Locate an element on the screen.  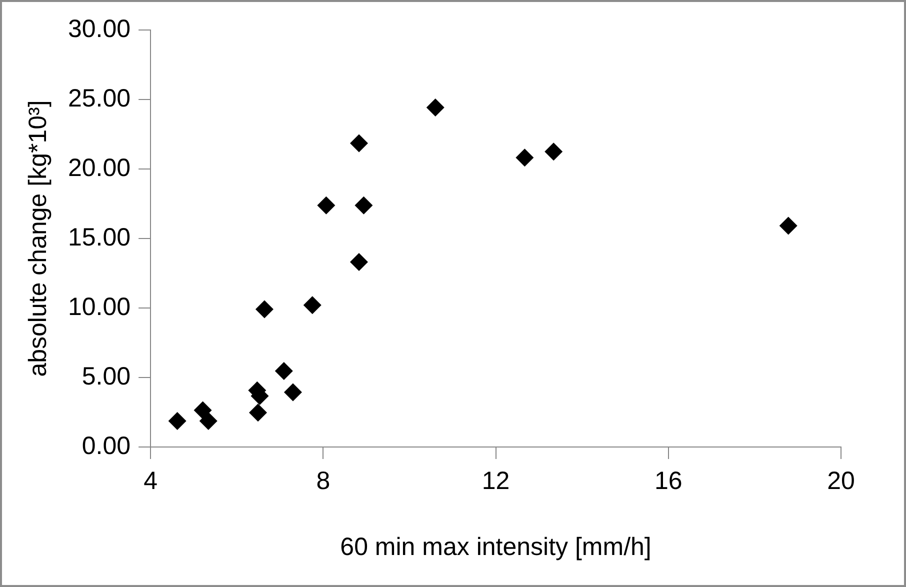
y-tick-label: 30.00 is located at coordinates (99, 28).